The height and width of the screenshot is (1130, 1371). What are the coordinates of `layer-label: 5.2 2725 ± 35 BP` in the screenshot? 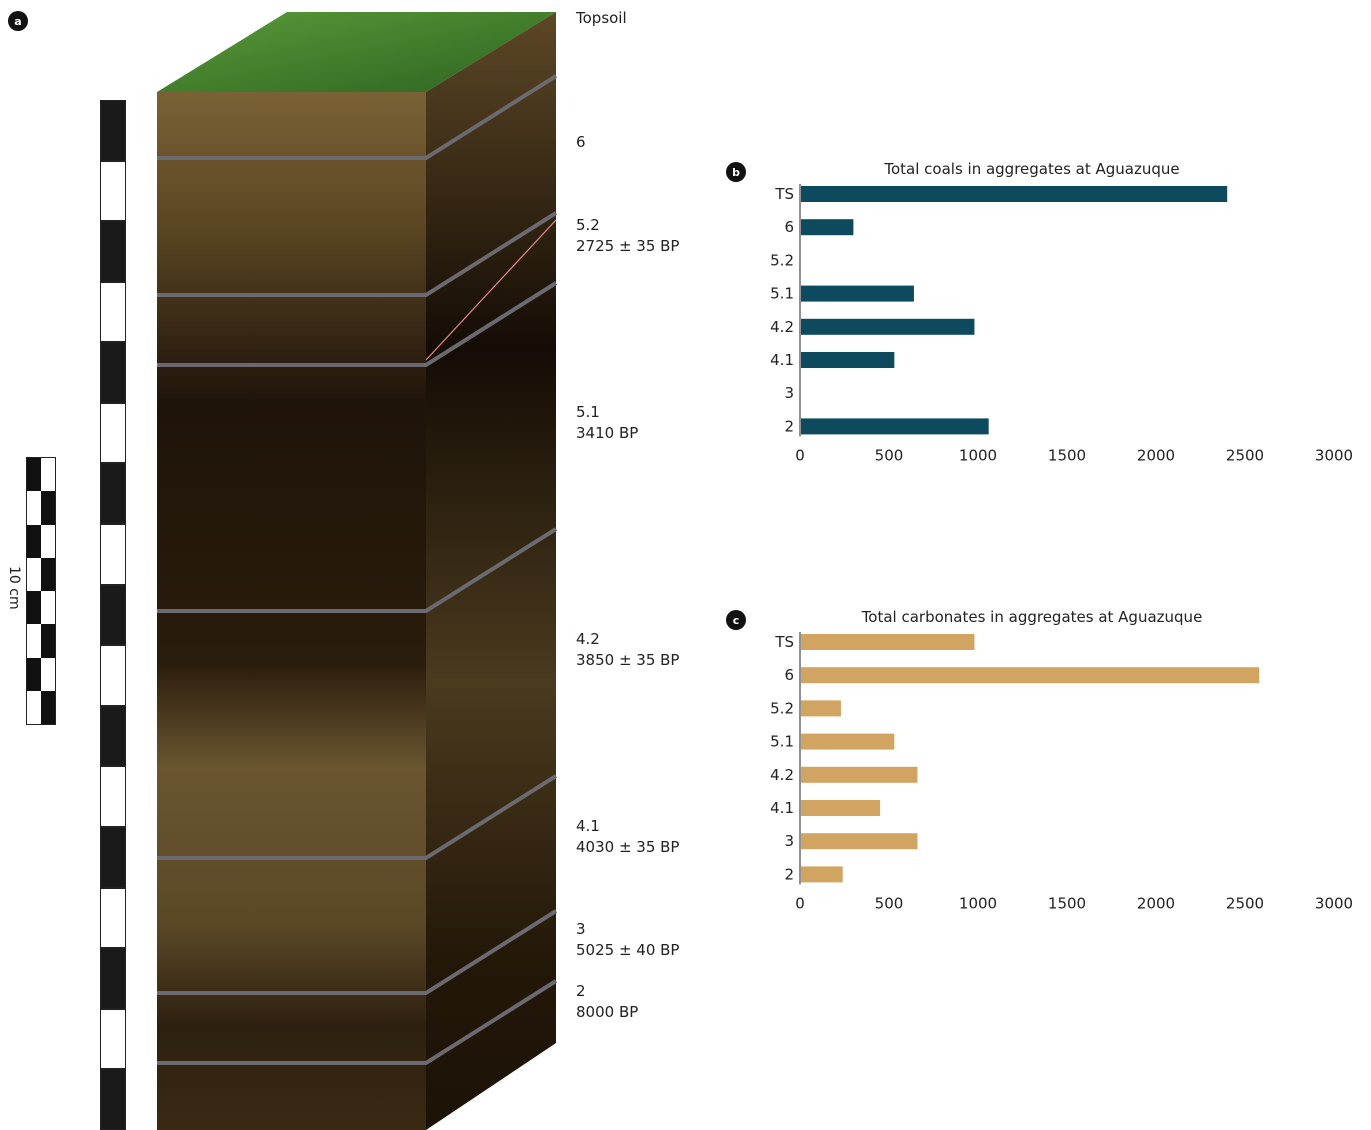 It's located at (627, 236).